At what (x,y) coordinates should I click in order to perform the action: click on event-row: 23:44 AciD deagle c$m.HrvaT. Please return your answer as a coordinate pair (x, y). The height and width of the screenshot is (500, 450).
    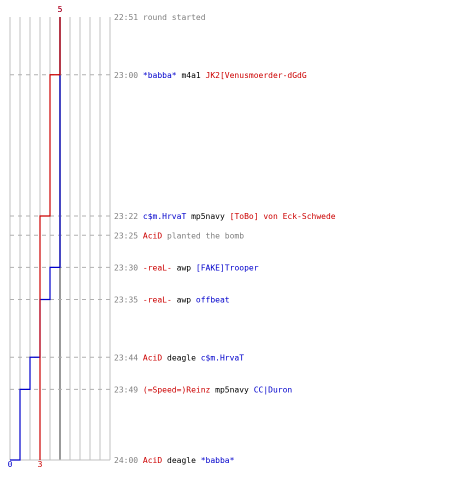
    Looking at the image, I should click on (179, 357).